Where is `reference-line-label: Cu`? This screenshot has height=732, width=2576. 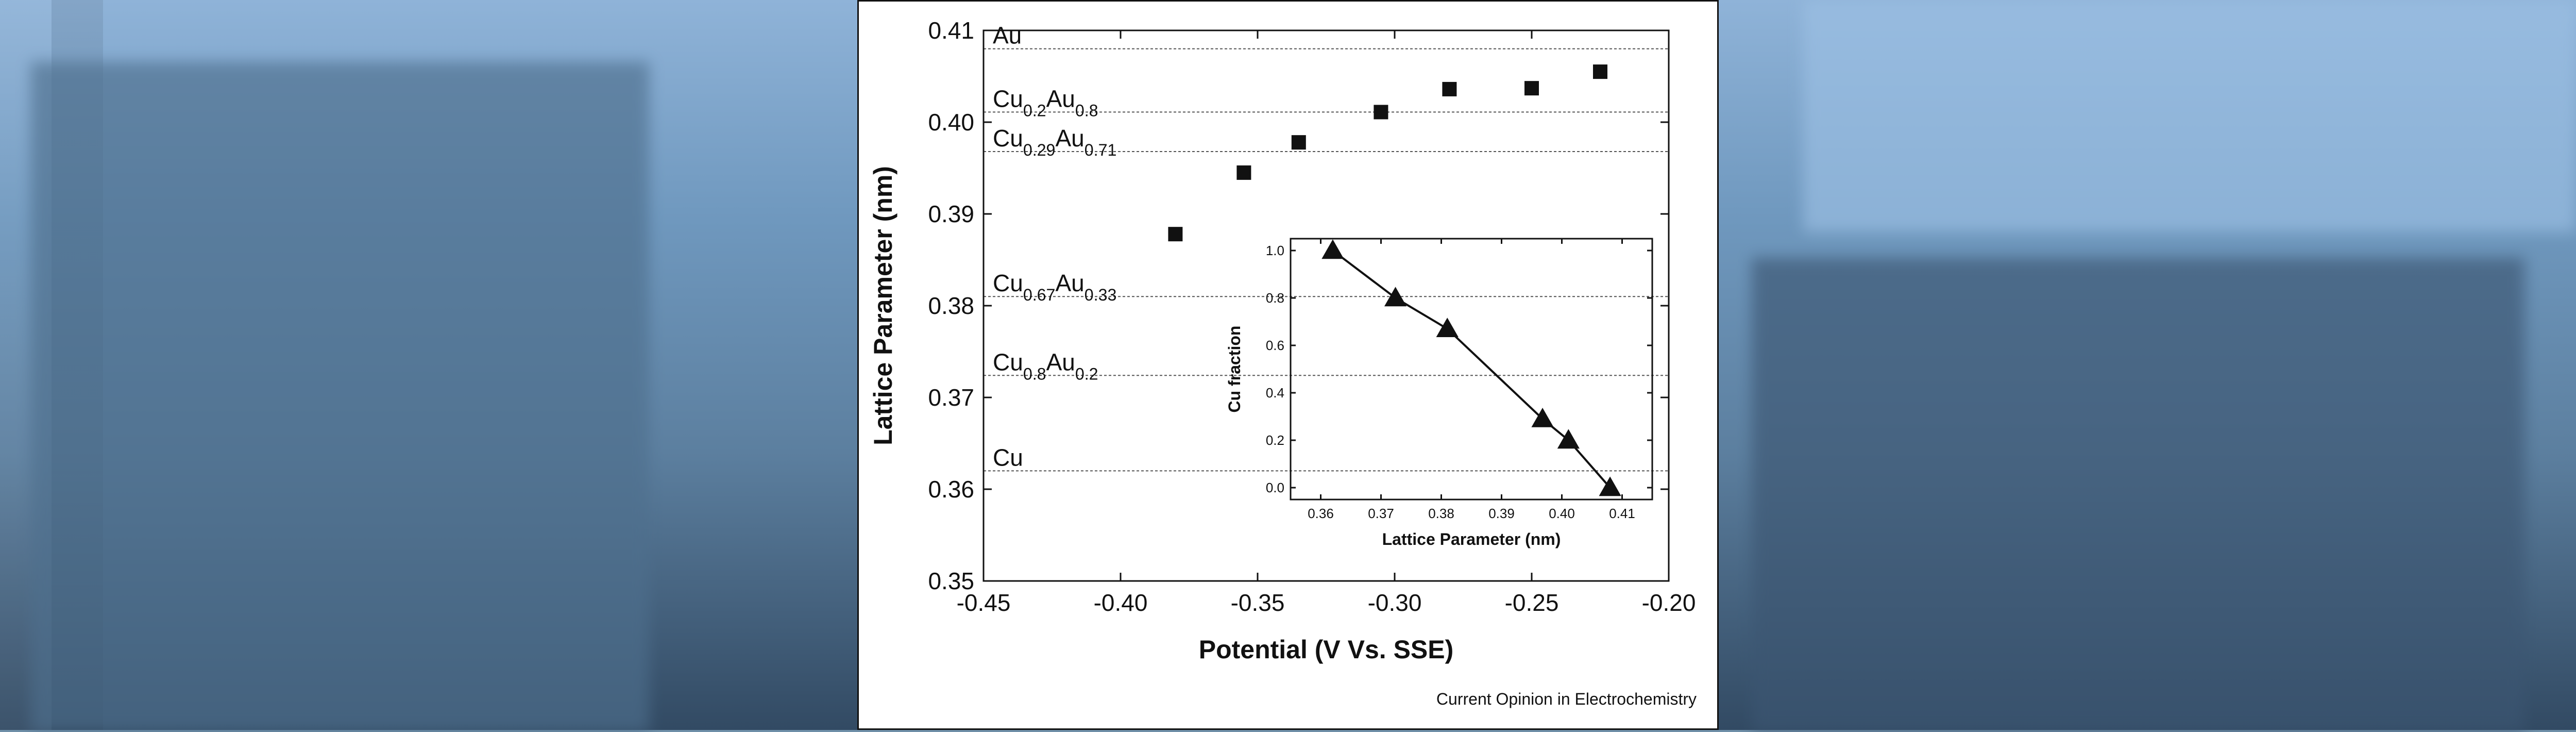
reference-line-label: Cu is located at coordinates (1008, 457).